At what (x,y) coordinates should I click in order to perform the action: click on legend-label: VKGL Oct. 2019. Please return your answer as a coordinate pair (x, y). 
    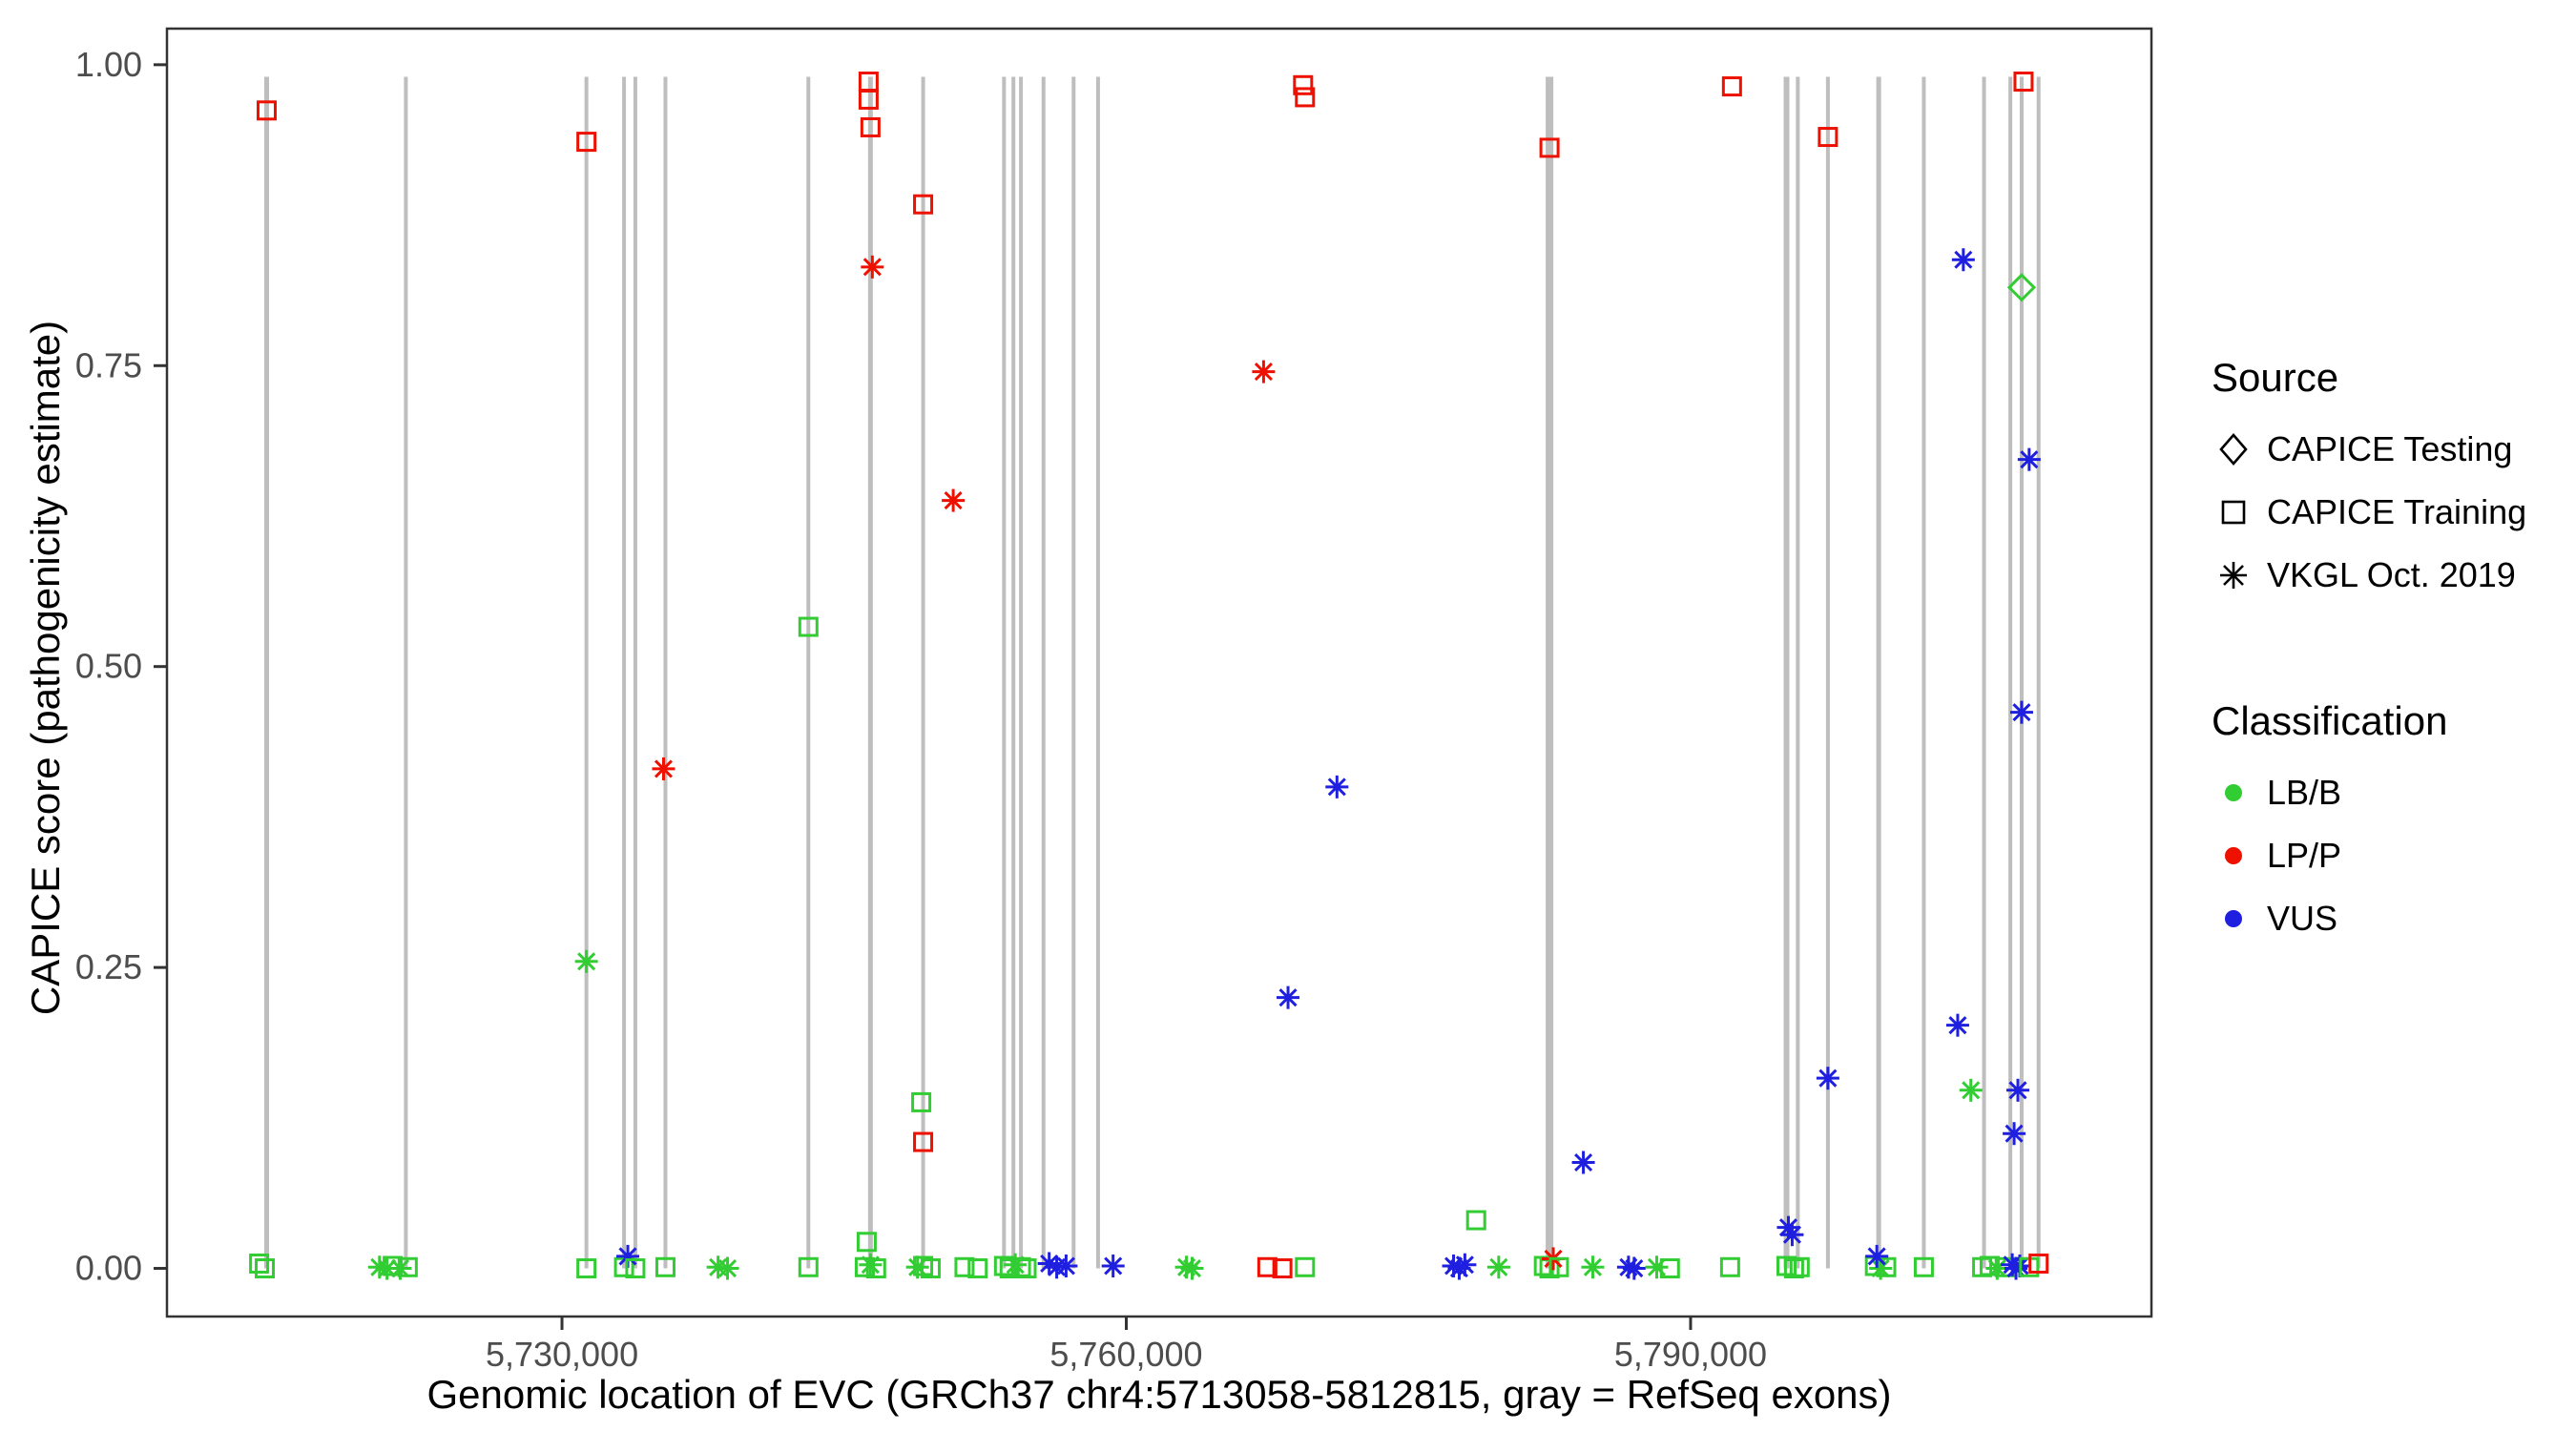
    Looking at the image, I should click on (2391, 574).